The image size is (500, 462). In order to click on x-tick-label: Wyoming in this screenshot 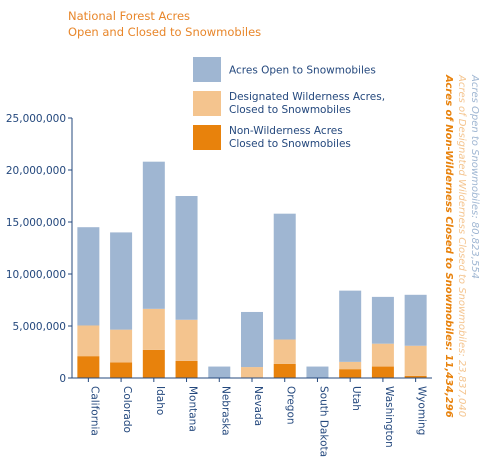, I will do `click(422, 410)`.